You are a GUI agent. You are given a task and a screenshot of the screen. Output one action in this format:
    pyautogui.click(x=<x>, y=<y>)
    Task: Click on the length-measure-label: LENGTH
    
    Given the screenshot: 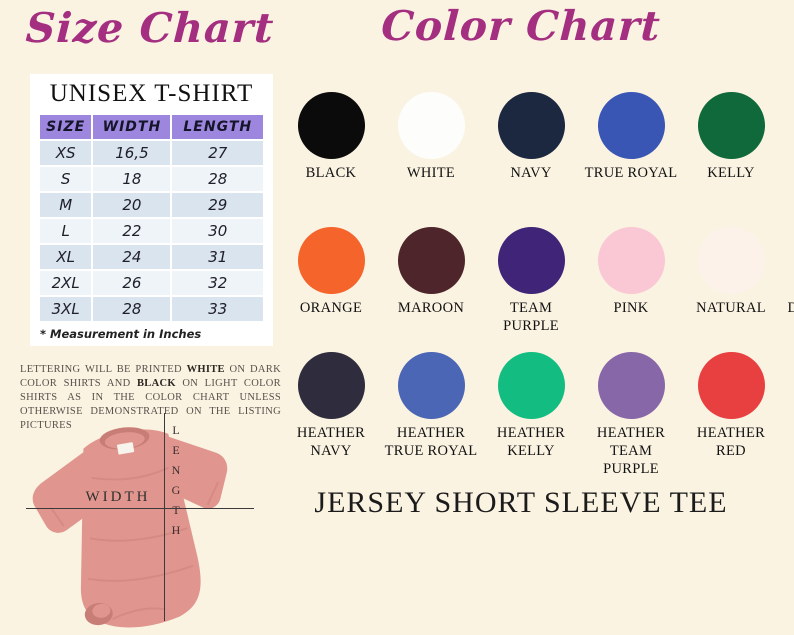 What is the action you would take?
    pyautogui.click(x=176, y=483)
    